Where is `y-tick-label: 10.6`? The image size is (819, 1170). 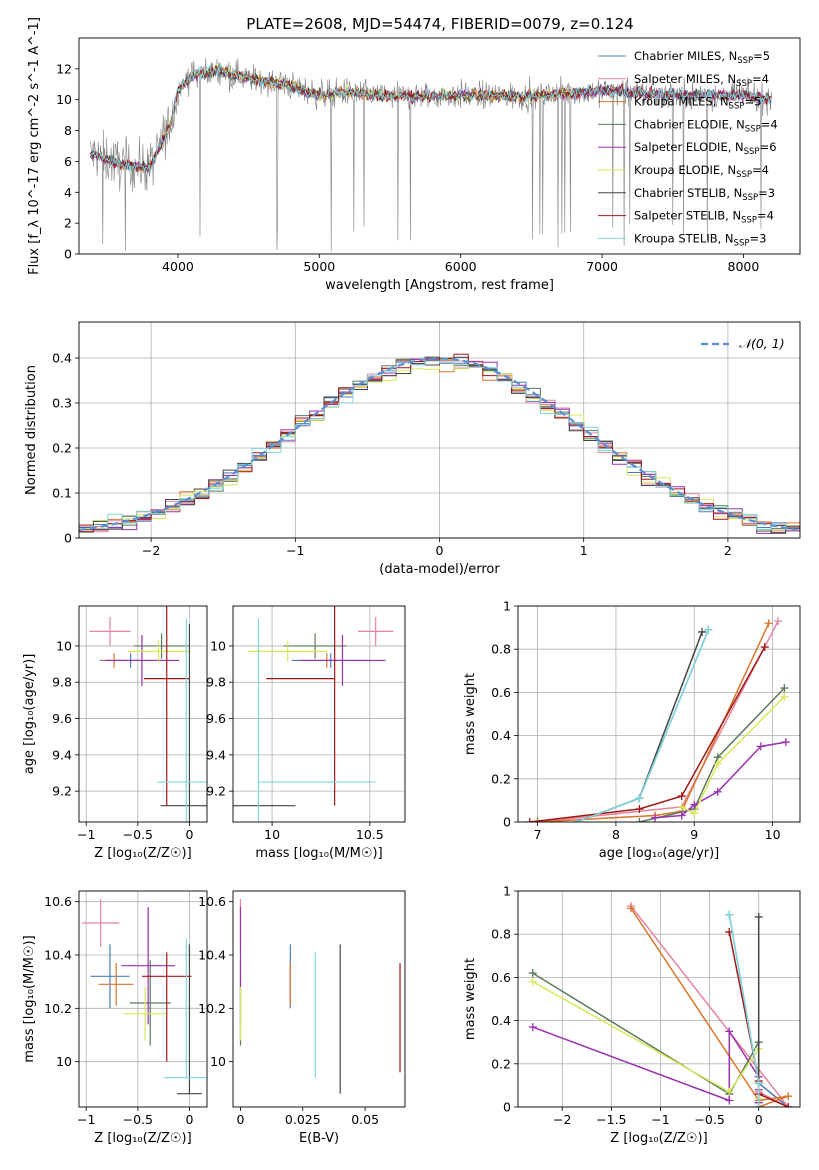 y-tick-label: 10.6 is located at coordinates (58, 901).